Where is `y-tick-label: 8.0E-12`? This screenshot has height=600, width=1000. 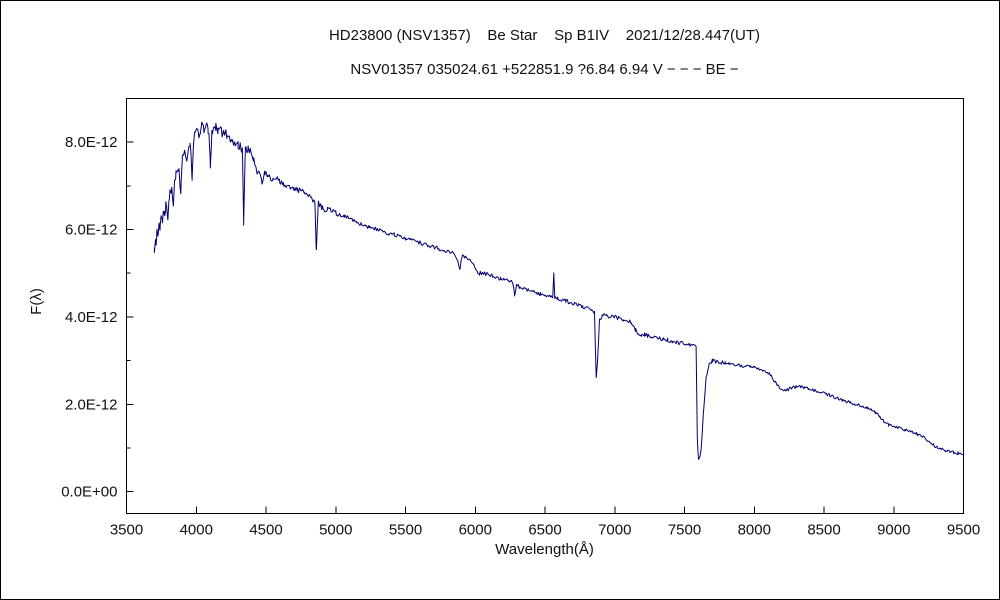
y-tick-label: 8.0E-12 is located at coordinates (91, 142).